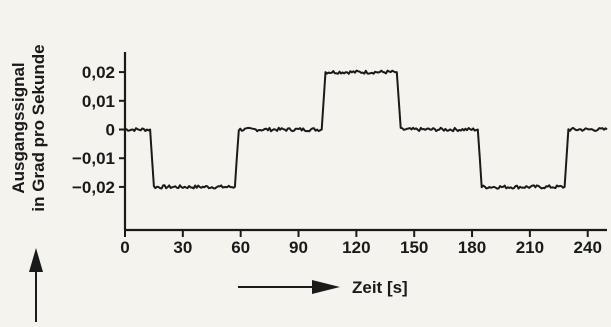  I want to click on x-axis-title-group: Zeit [s], so click(380, 287).